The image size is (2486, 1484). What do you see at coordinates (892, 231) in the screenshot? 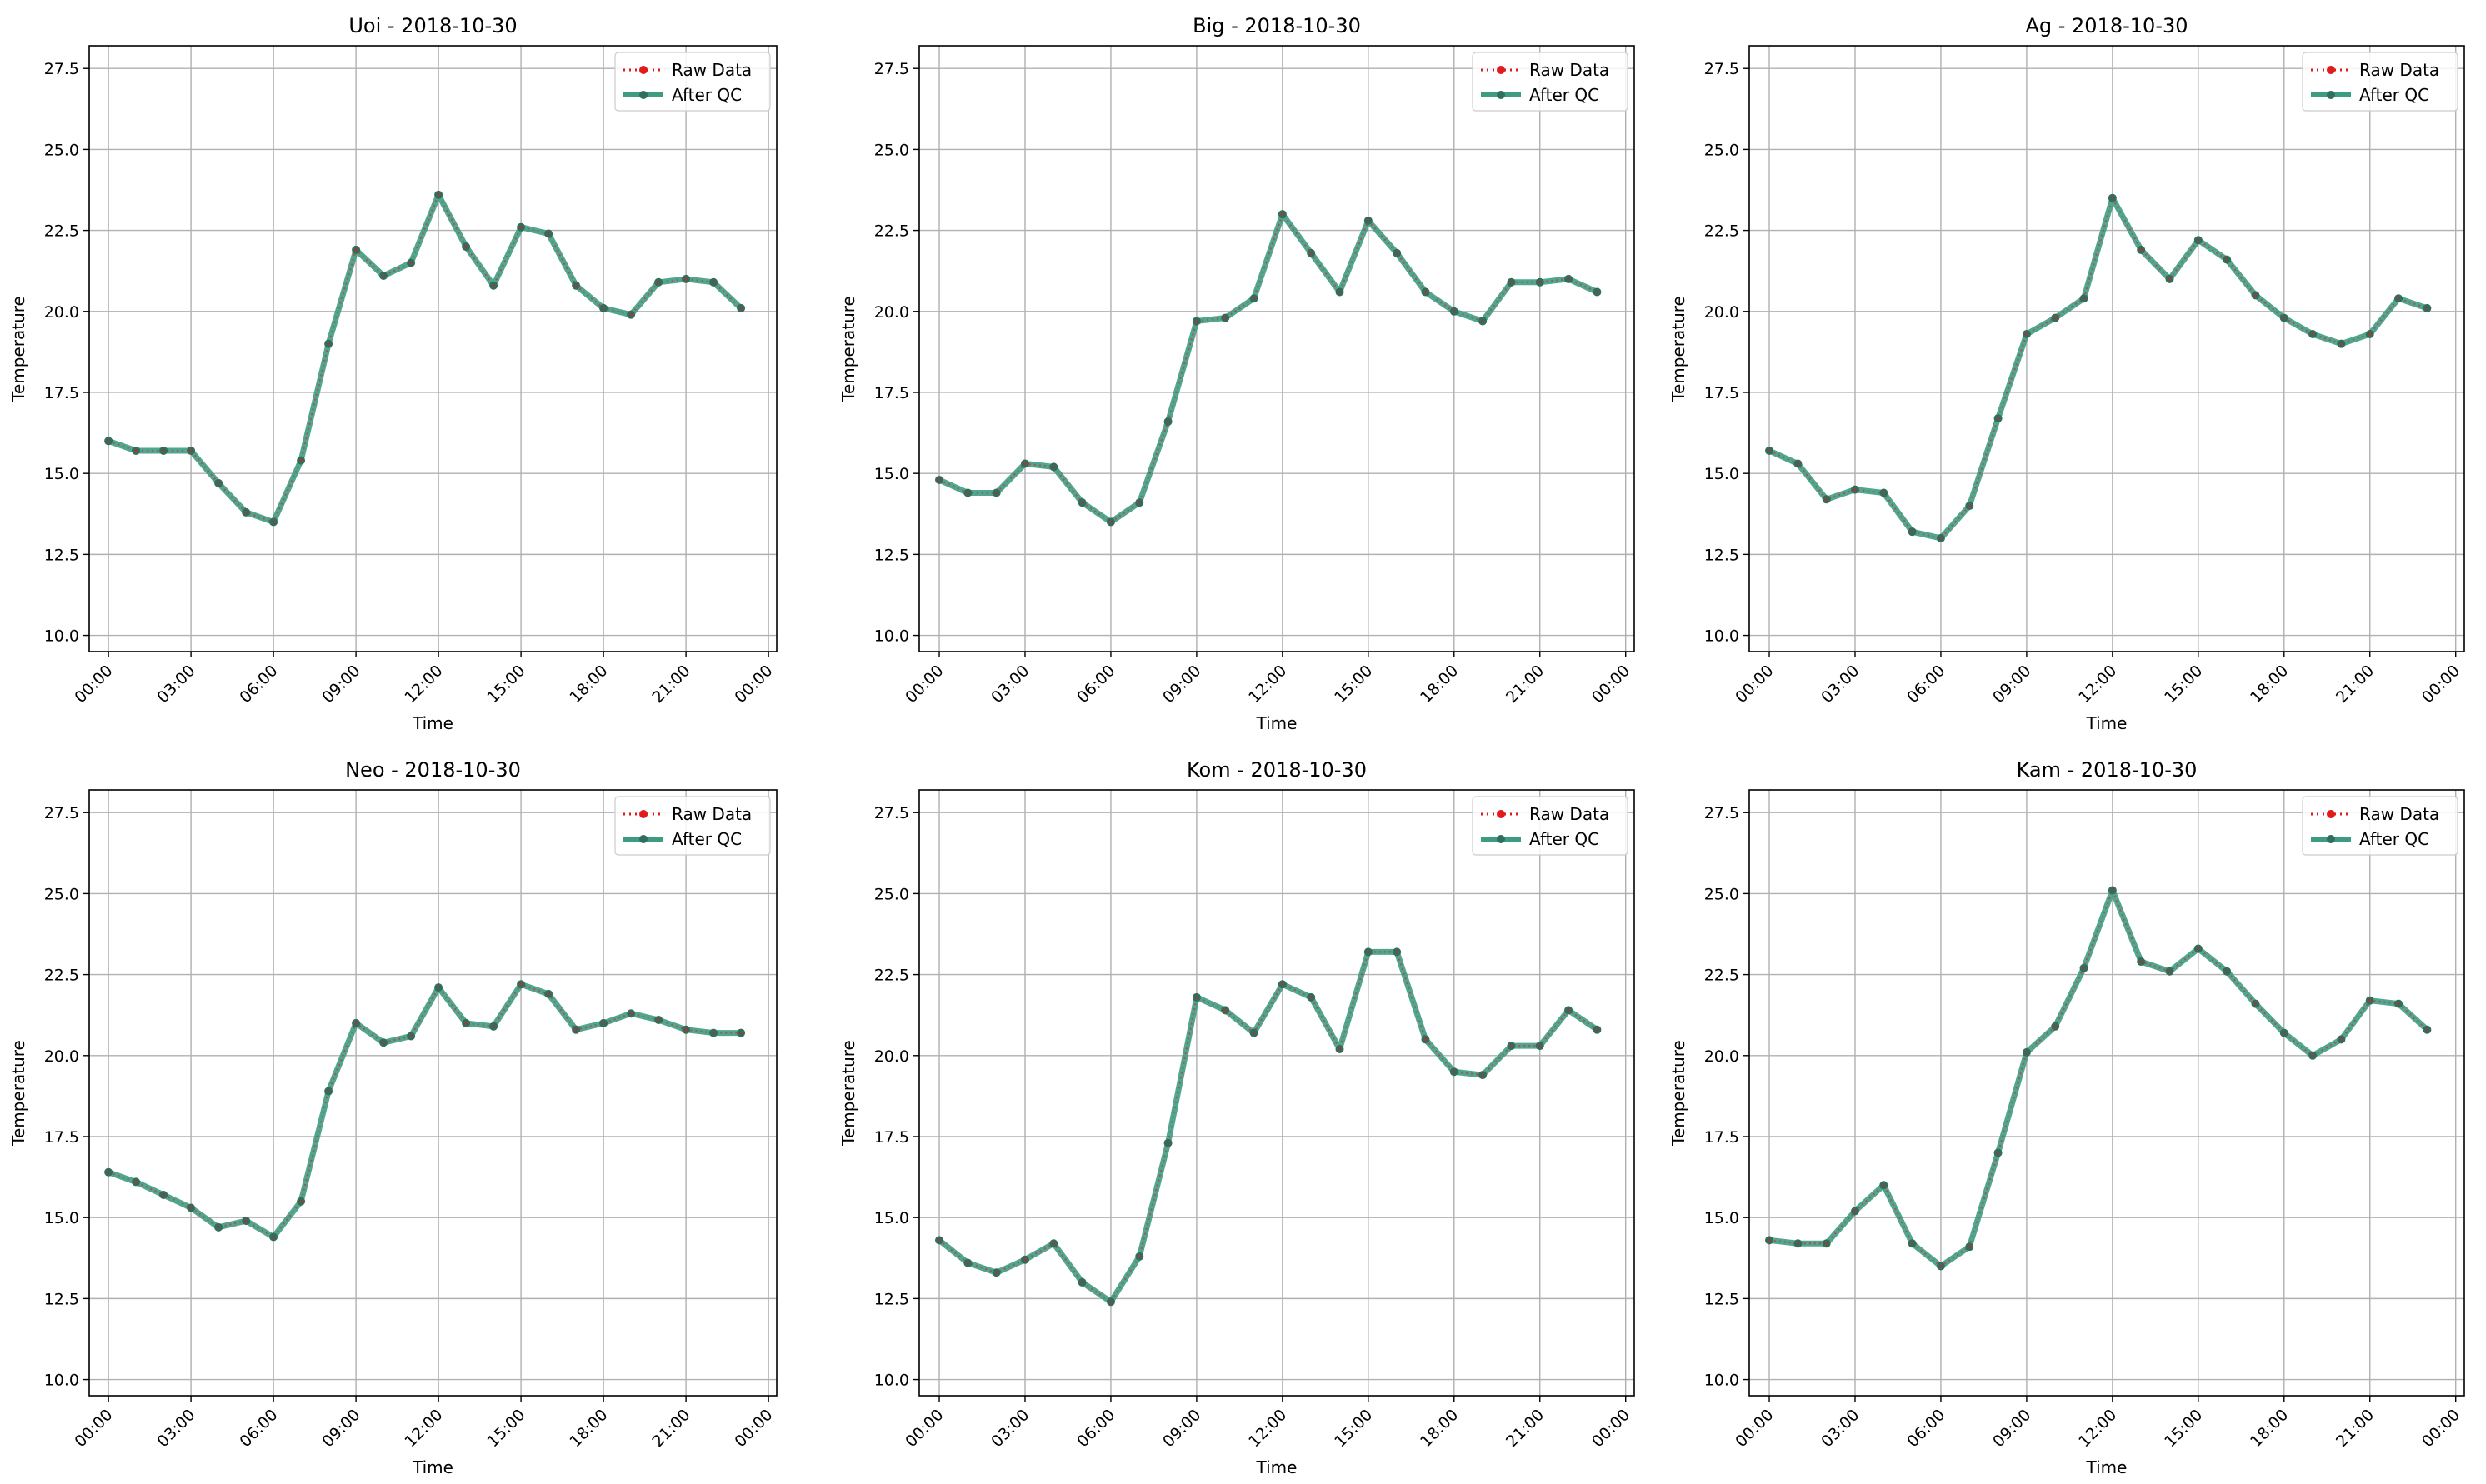
I see `y-tick-label: 22.5` at bounding box center [892, 231].